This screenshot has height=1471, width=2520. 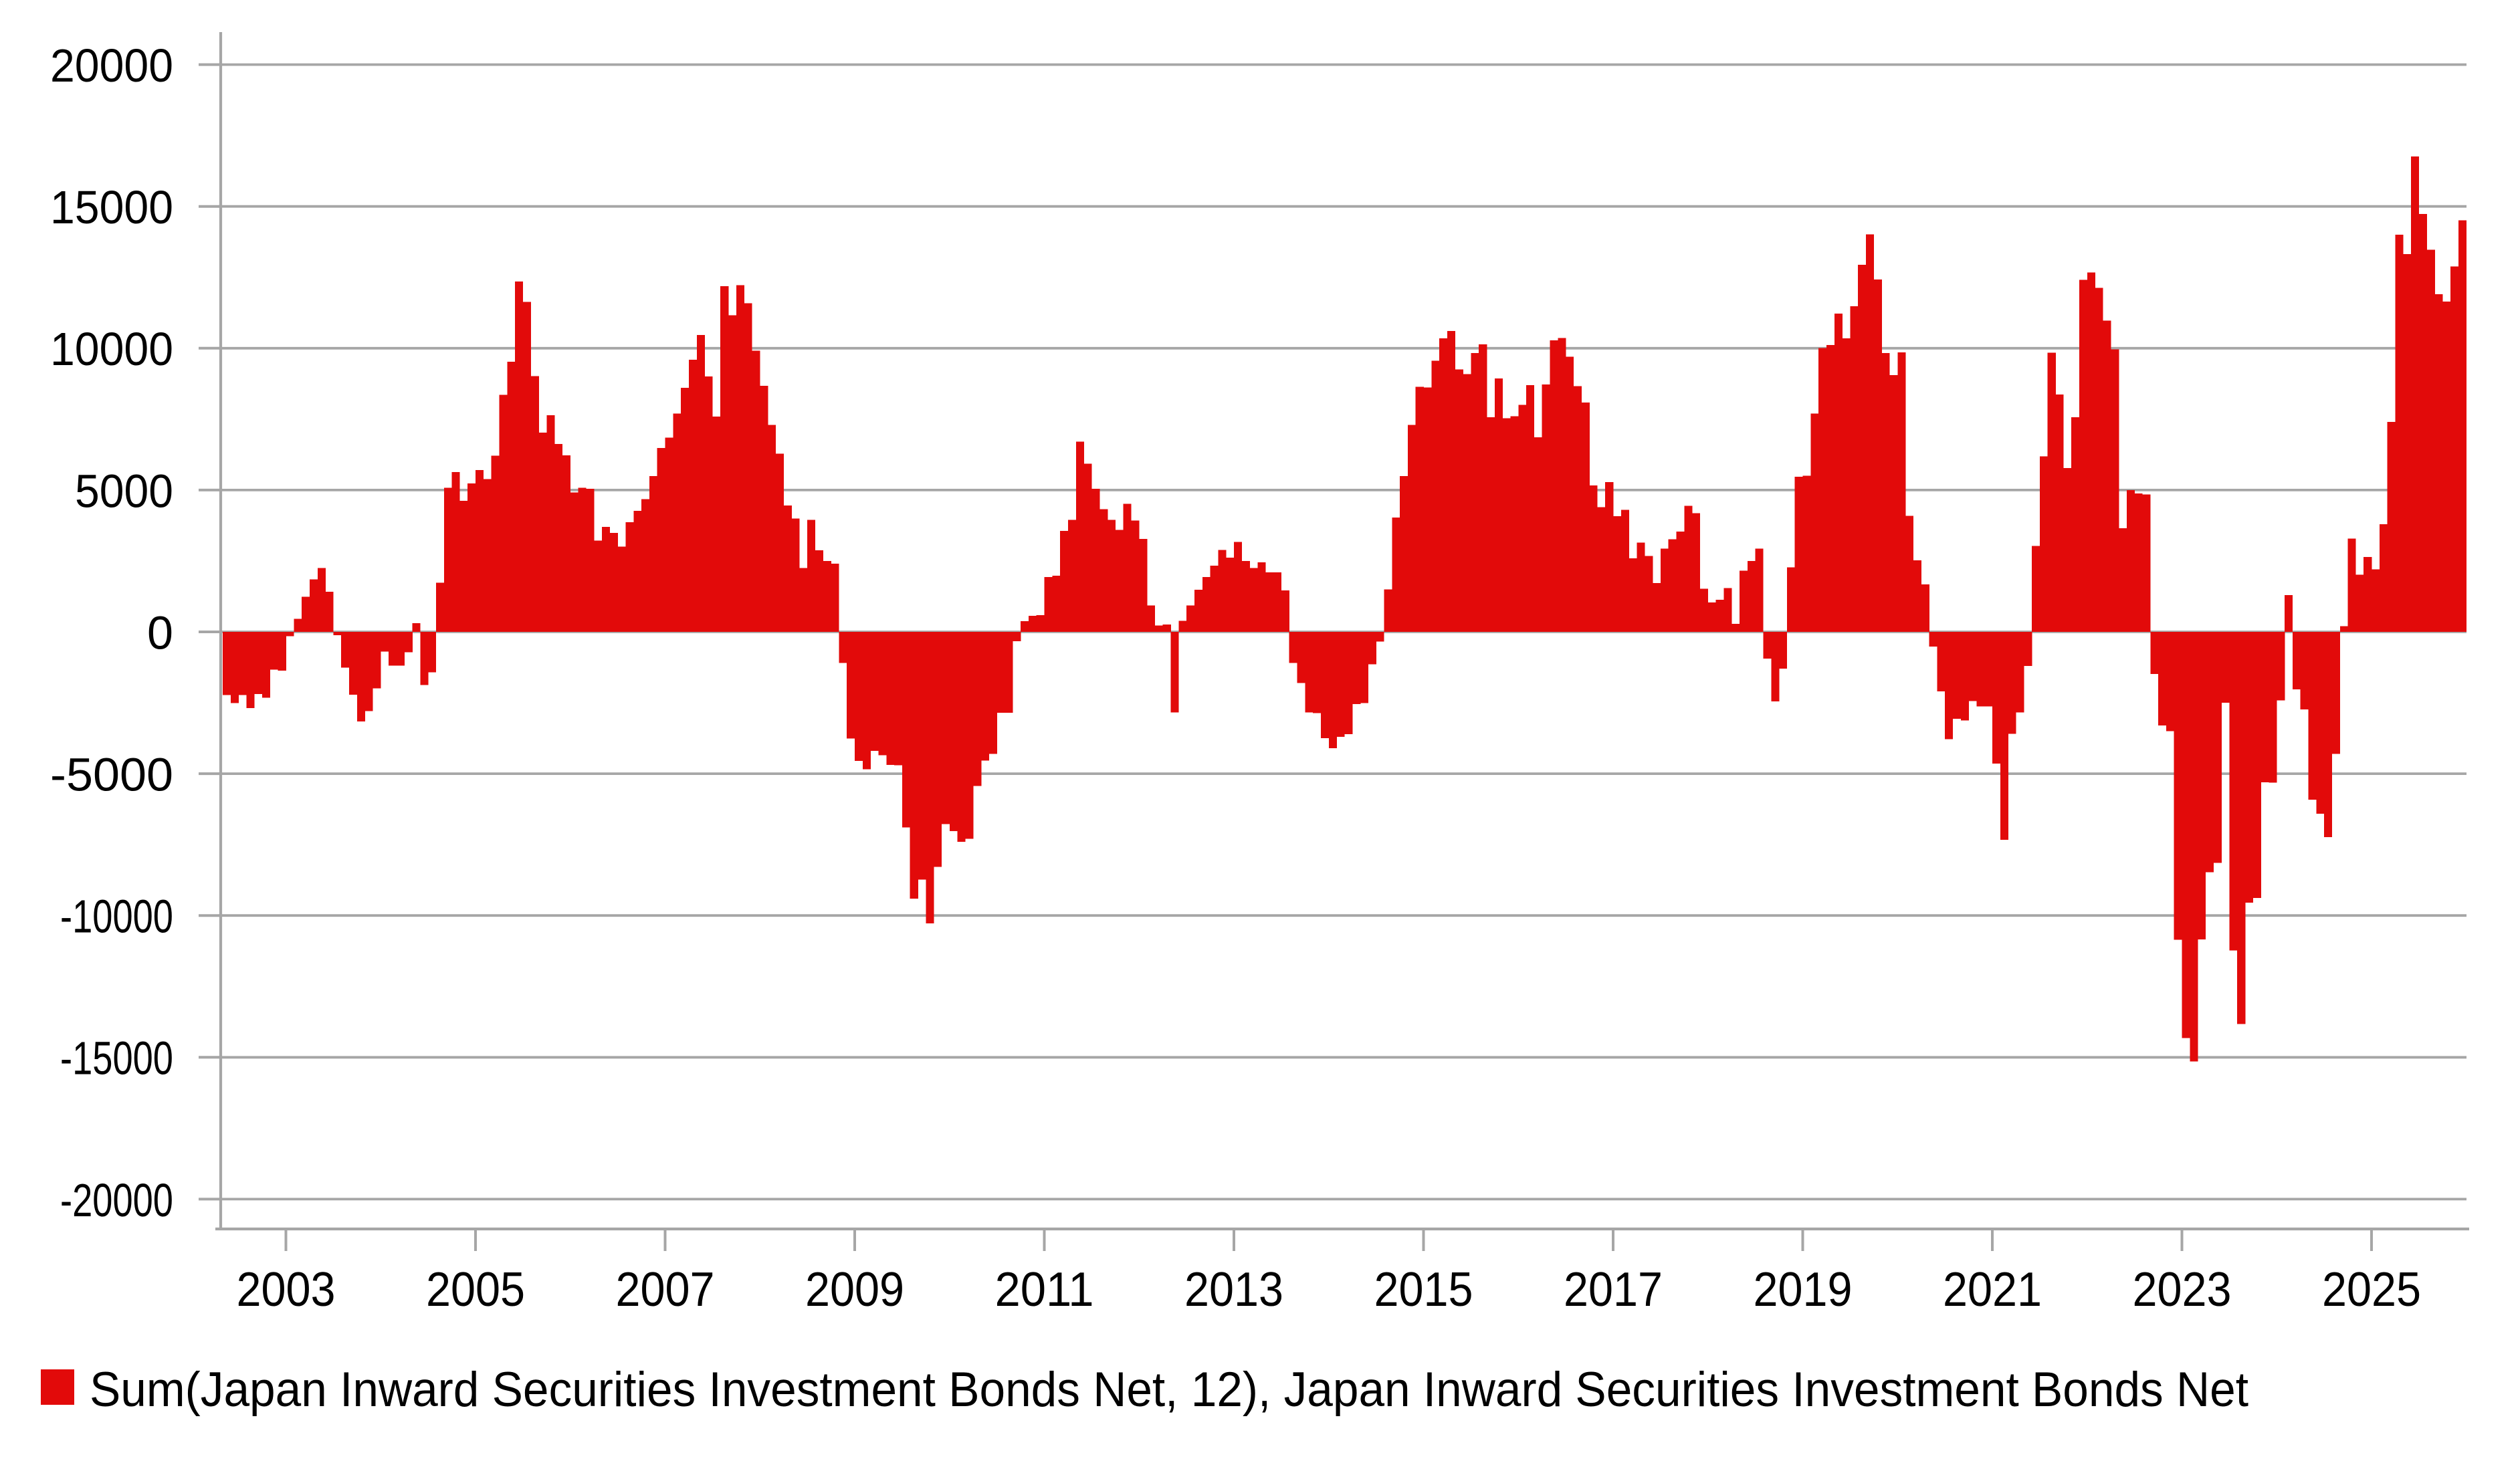 I want to click on svg-text: 2007, so click(x=665, y=1290).